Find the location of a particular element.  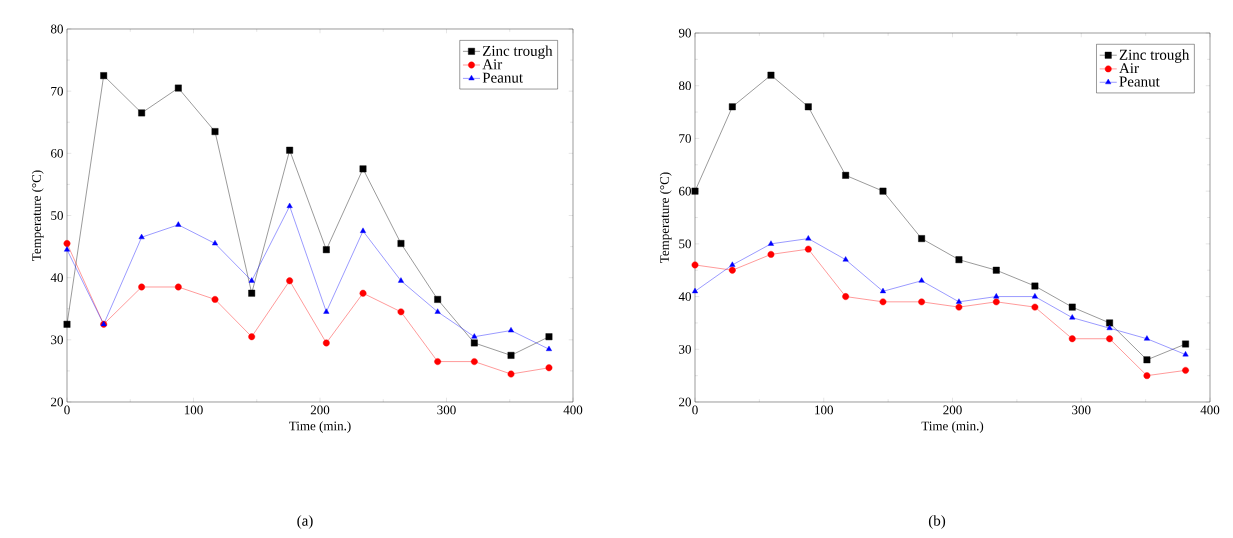

text: (b) is located at coordinates (937, 522).